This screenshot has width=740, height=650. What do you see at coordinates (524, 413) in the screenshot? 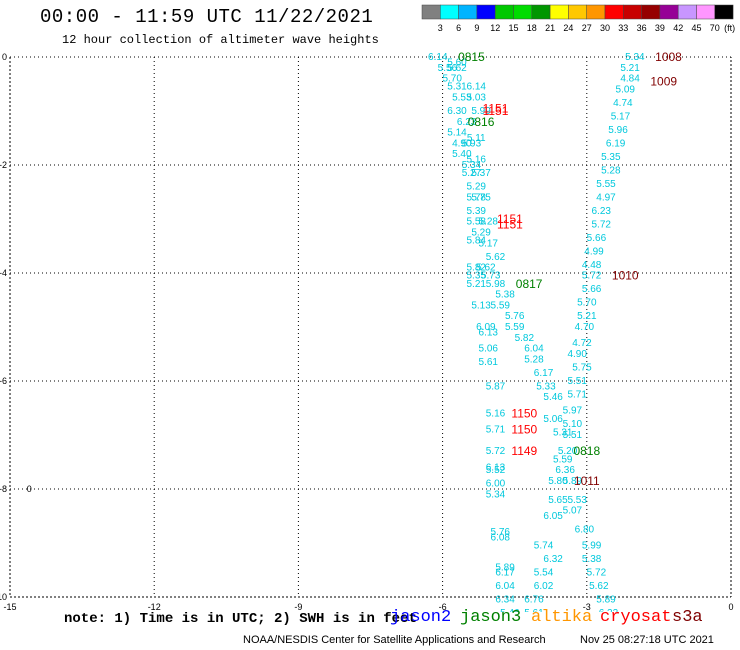
I see `pass-label-cryosat: 1150` at bounding box center [524, 413].